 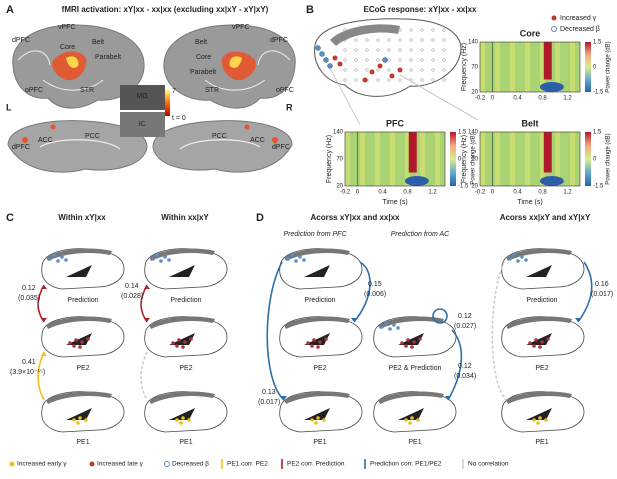 What do you see at coordinates (440, 316) in the screenshot?
I see `self-loop` at bounding box center [440, 316].